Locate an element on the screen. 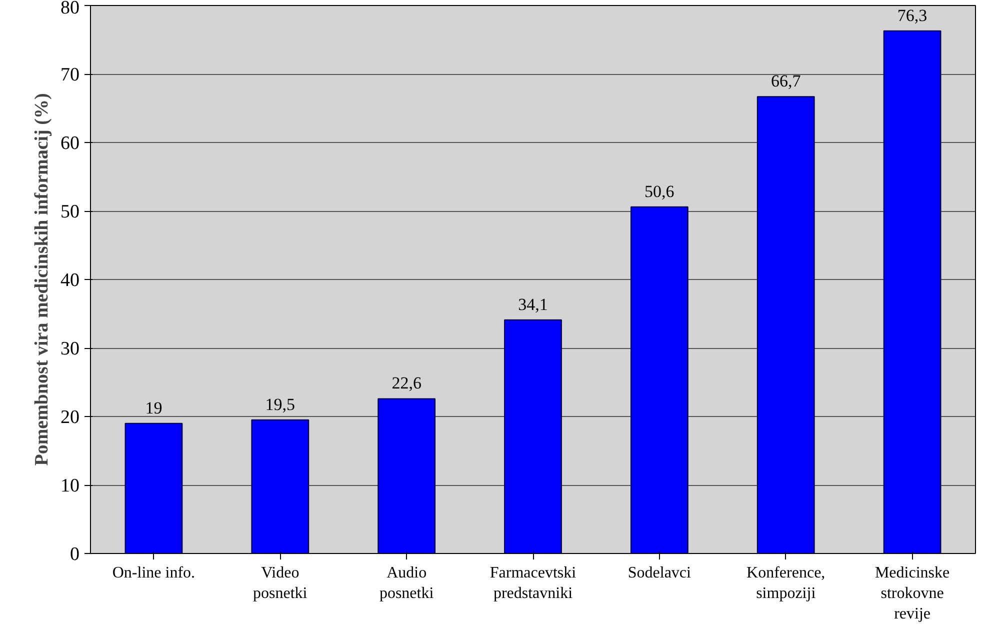  y-tick-label: 0 is located at coordinates (75, 554).